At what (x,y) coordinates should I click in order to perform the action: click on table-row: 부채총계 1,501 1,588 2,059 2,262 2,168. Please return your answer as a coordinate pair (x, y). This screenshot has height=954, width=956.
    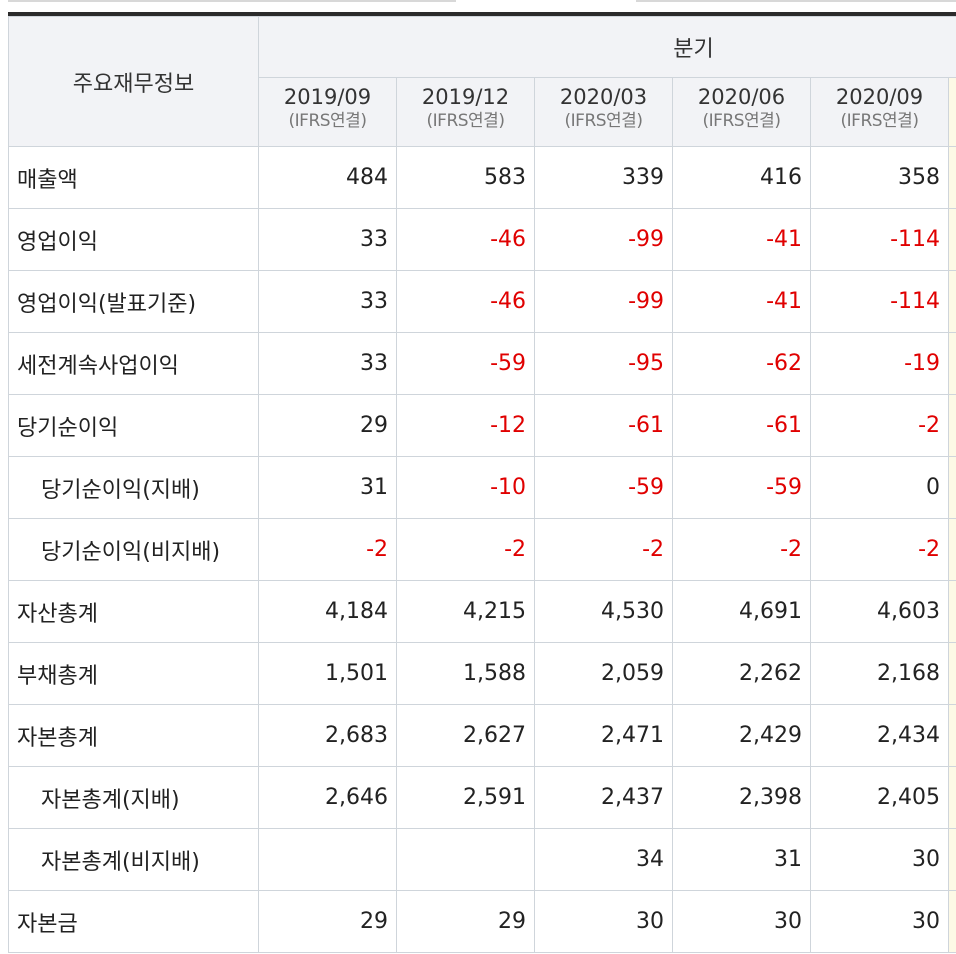
    Looking at the image, I should click on (482, 673).